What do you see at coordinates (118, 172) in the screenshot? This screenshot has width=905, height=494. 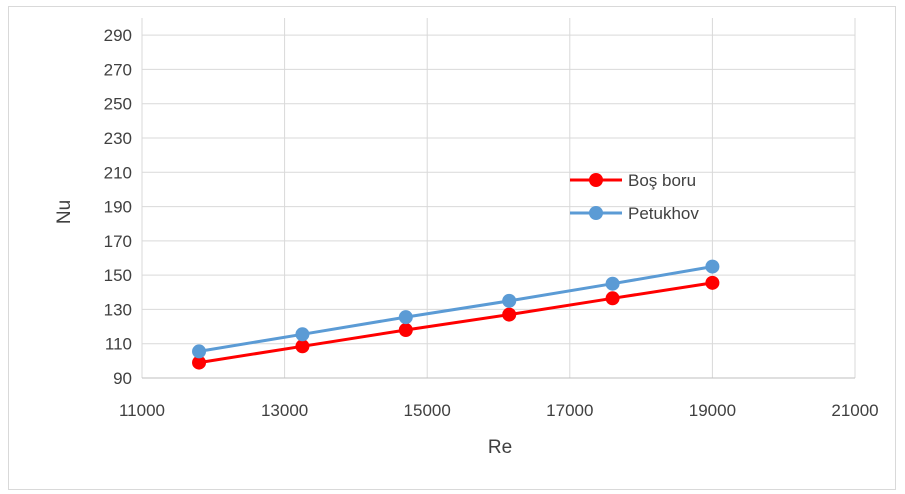 I see `y-tick-label: 210` at bounding box center [118, 172].